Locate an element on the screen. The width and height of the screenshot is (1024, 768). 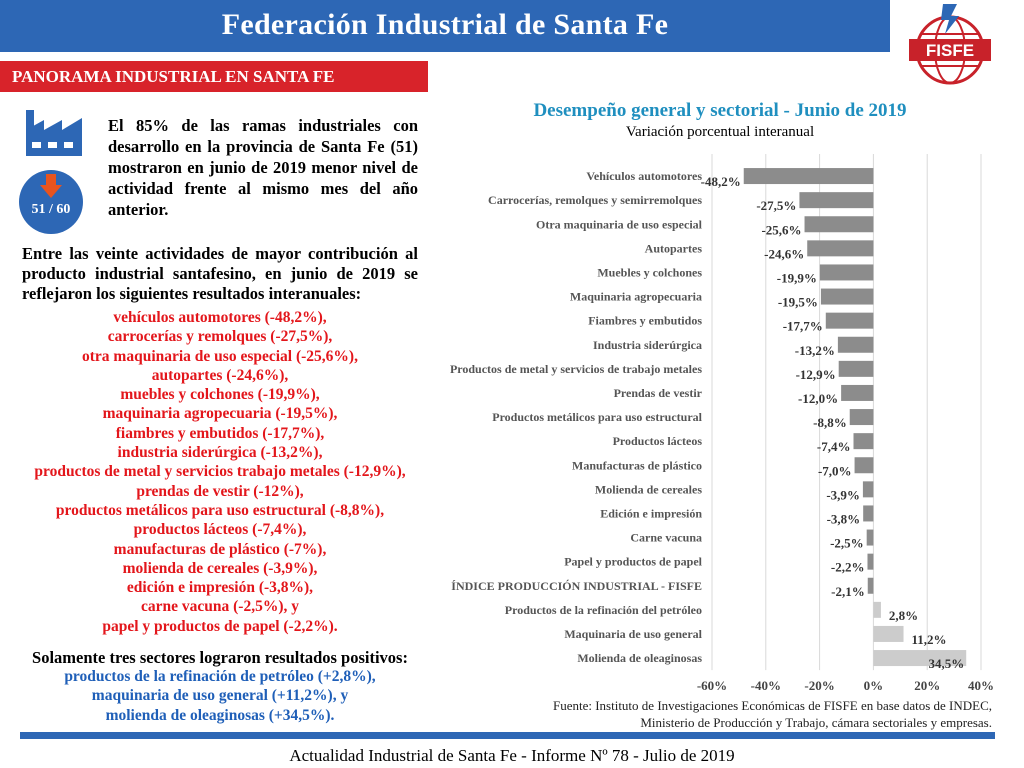
category-label: Molienda de cereales is located at coordinates (648, 489).